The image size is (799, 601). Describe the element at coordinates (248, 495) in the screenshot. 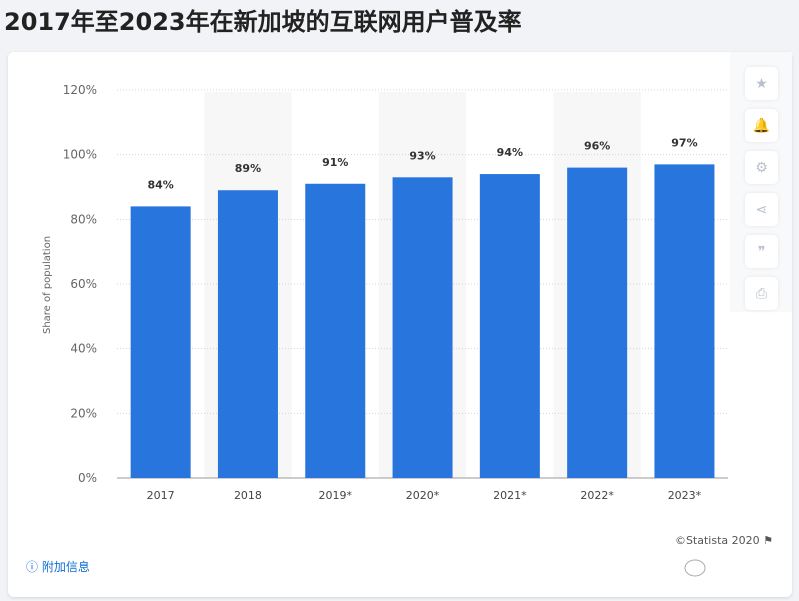

I see `x-tick-label: 2018` at that location.